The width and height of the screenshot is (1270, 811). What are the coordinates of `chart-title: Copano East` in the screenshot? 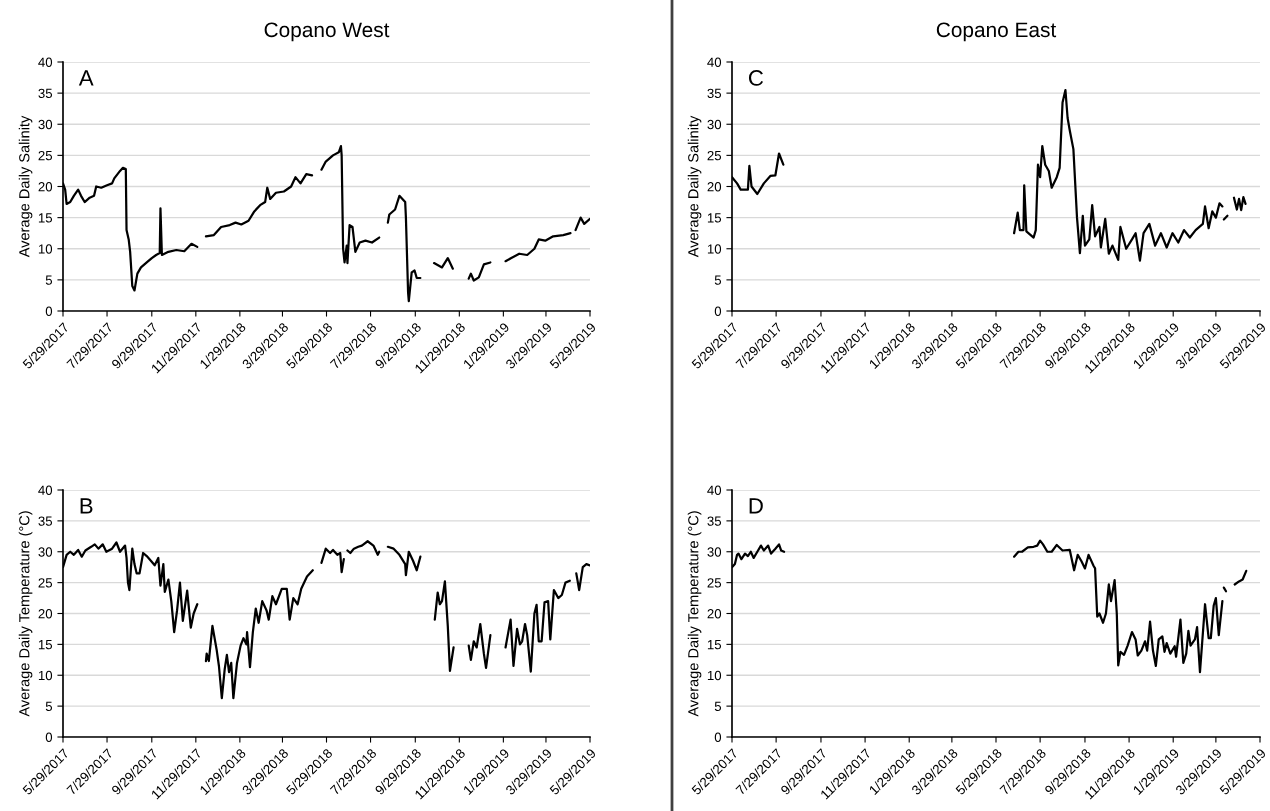 It's located at (996, 32).